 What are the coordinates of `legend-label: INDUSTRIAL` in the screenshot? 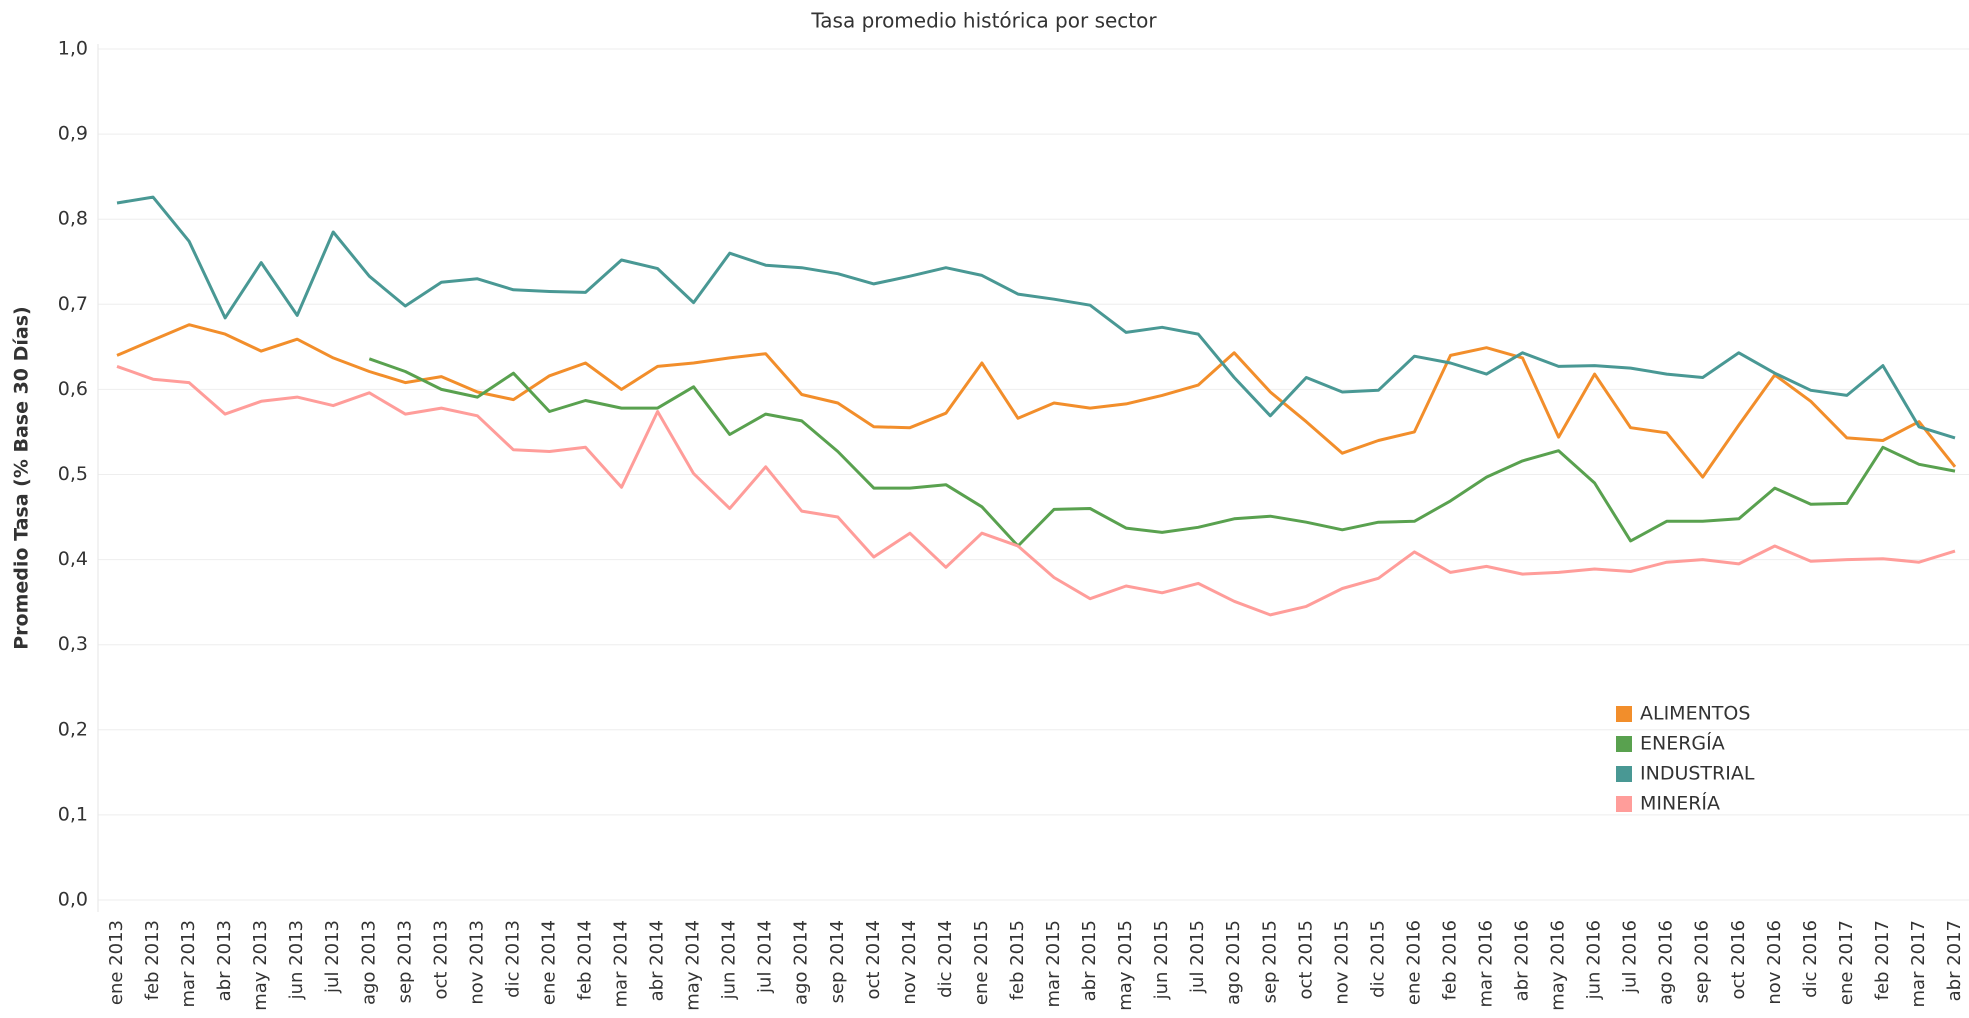 It's located at (1697, 774).